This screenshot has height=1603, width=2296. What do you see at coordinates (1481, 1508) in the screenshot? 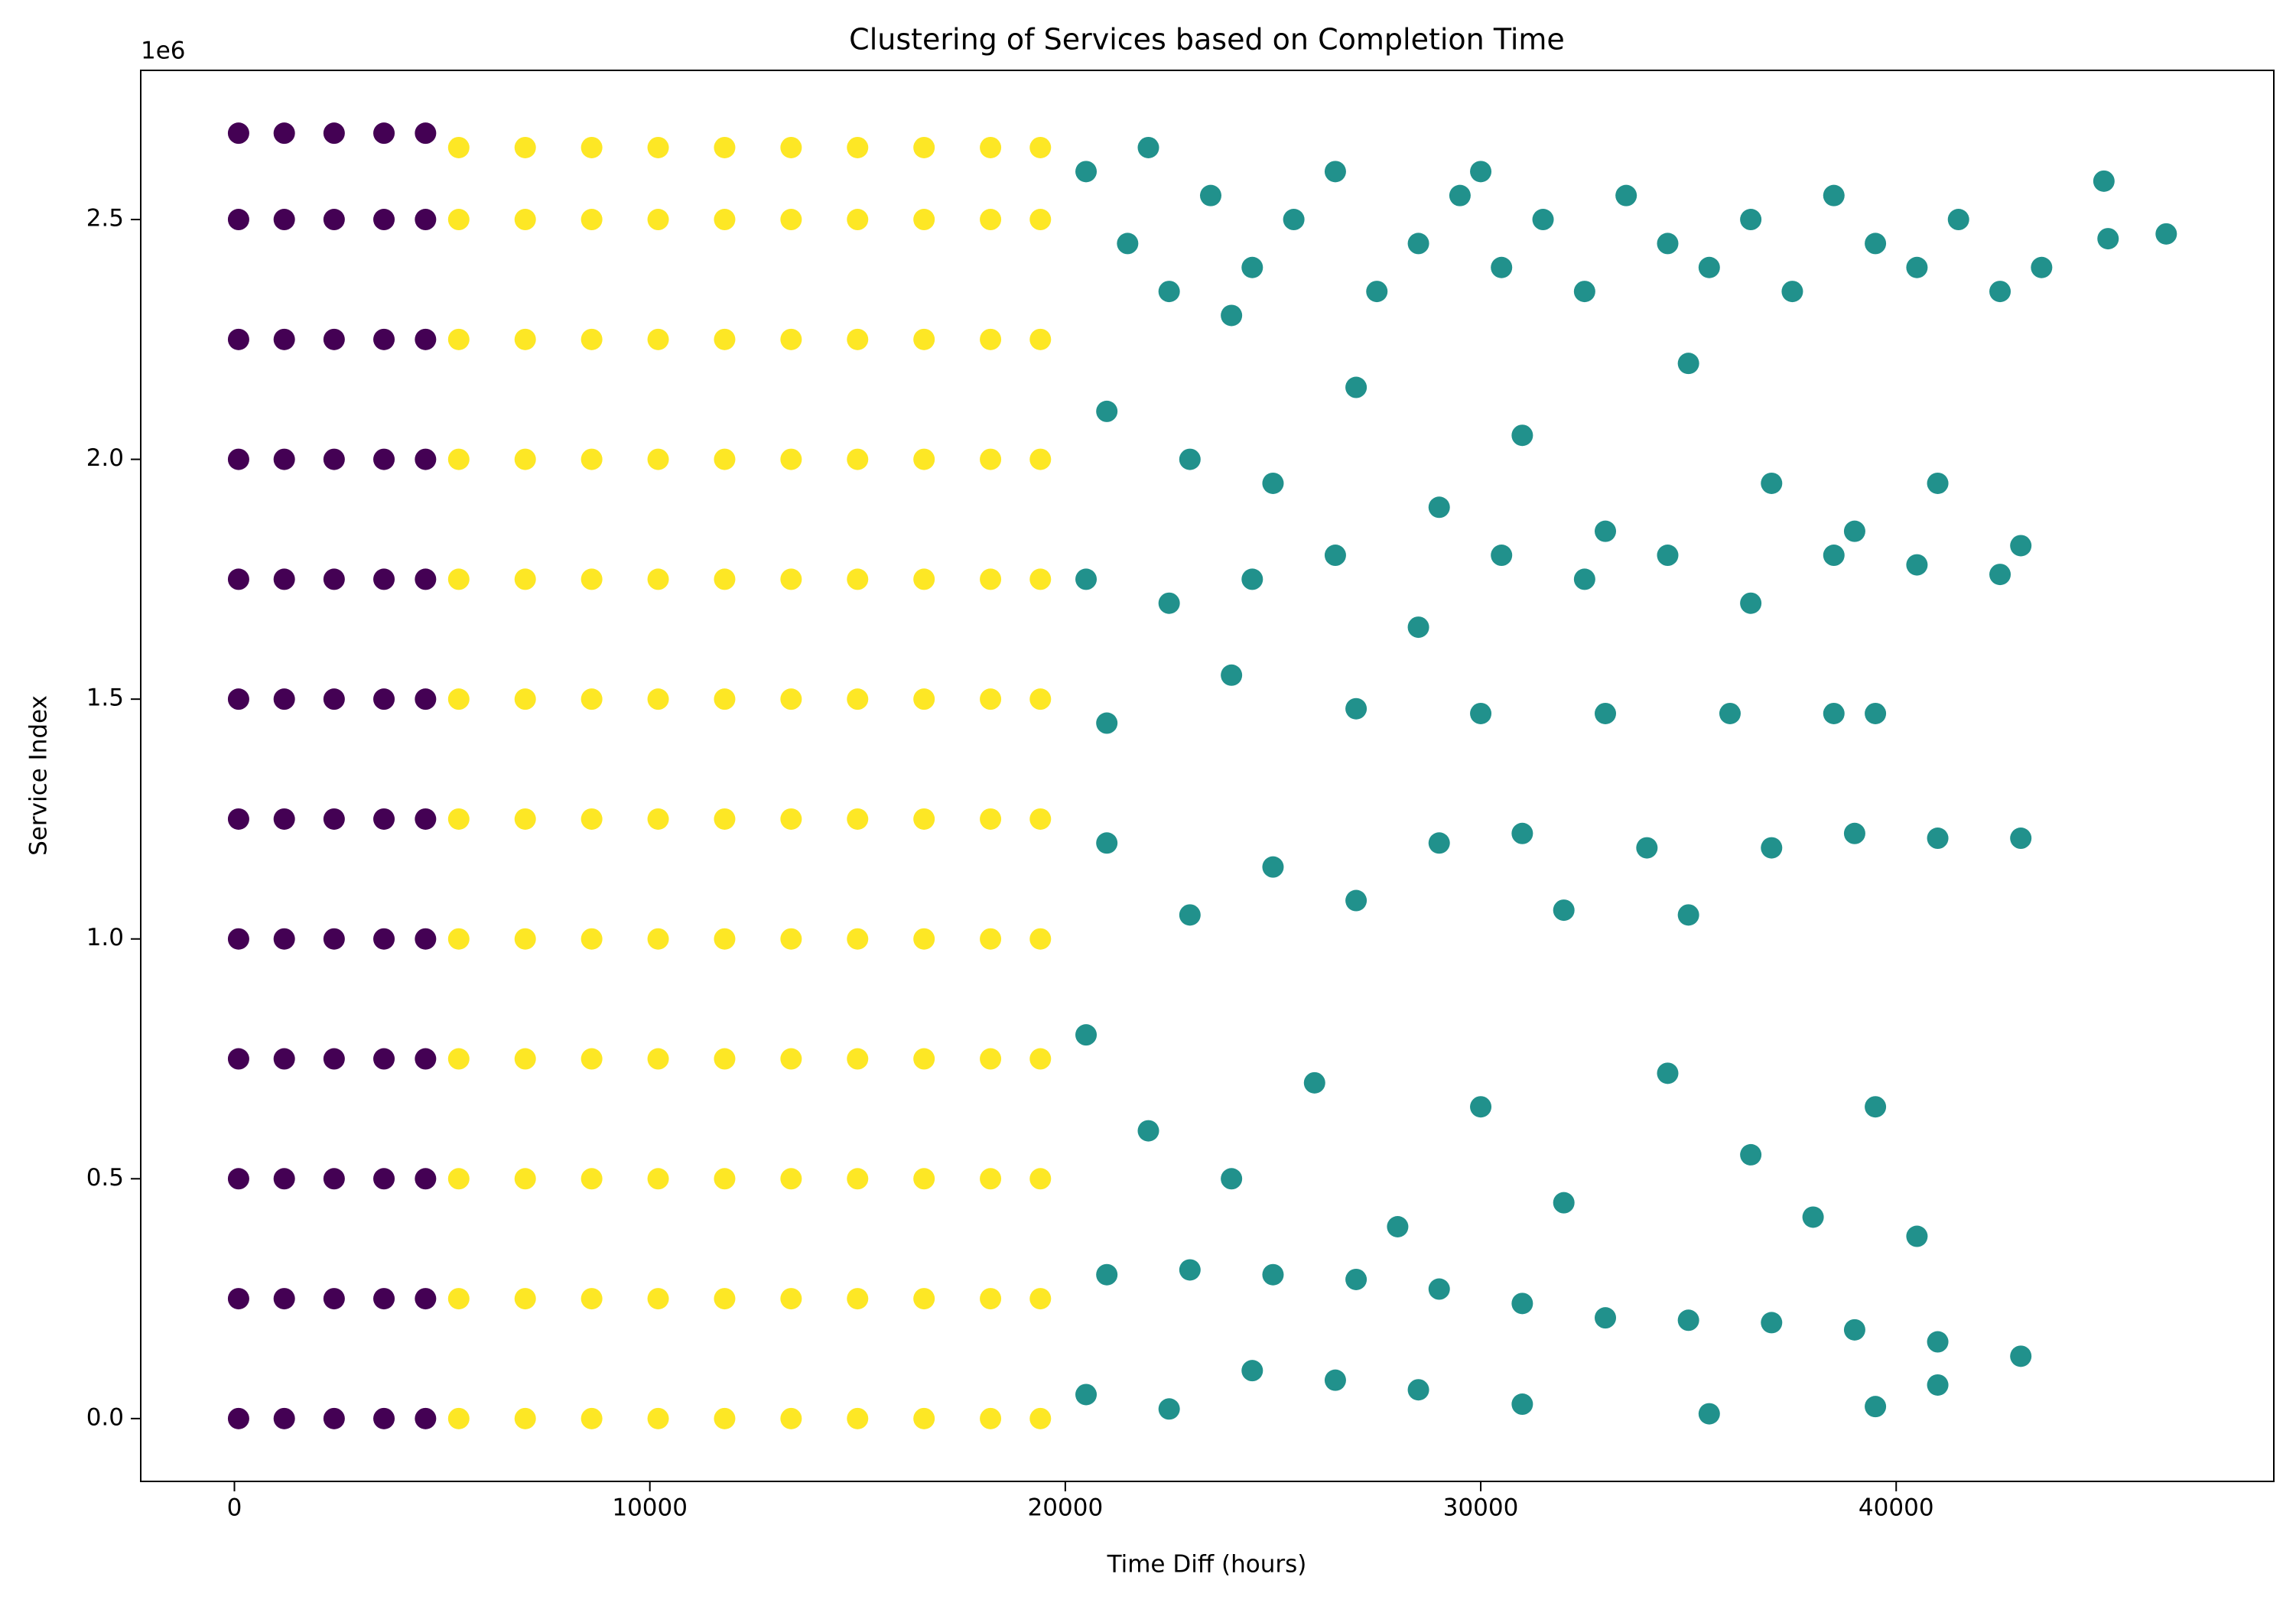
I see `x-tick-label: 30000` at bounding box center [1481, 1508].